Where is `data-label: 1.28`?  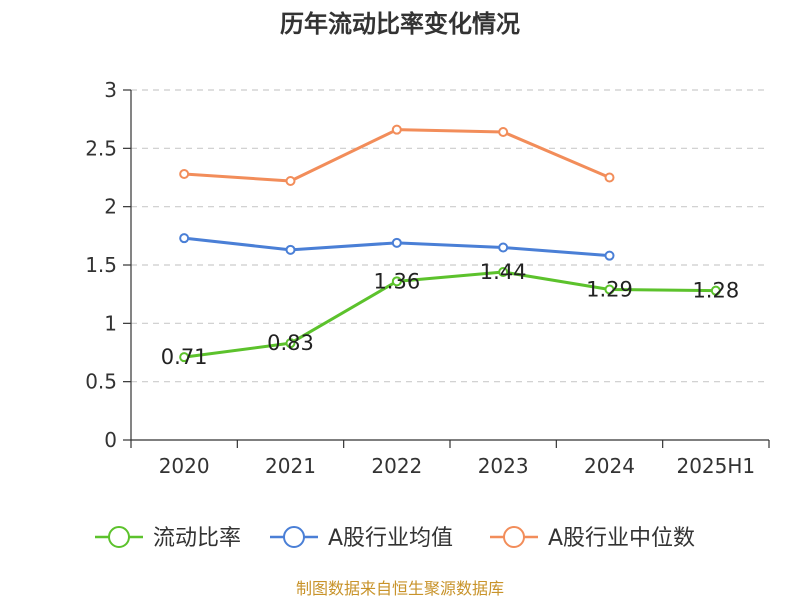
data-label: 1.28 is located at coordinates (715, 291).